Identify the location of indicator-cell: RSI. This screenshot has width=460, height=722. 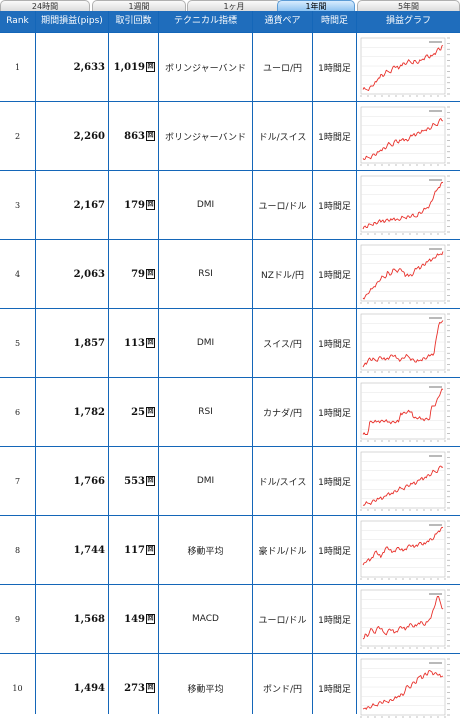
(205, 412).